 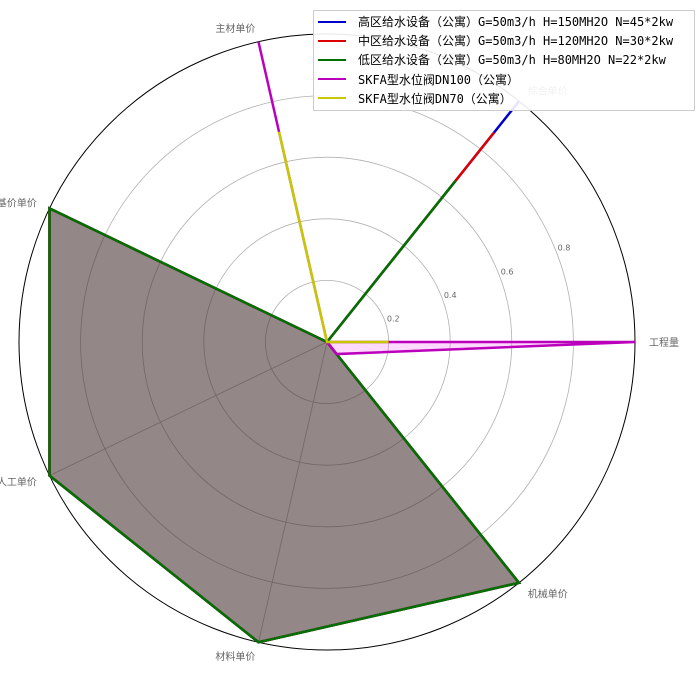 What do you see at coordinates (516, 41) in the screenshot?
I see `legend-label: 中区给水设备（公寓）G=50m3/h H=120MH2O N=30*2kw` at bounding box center [516, 41].